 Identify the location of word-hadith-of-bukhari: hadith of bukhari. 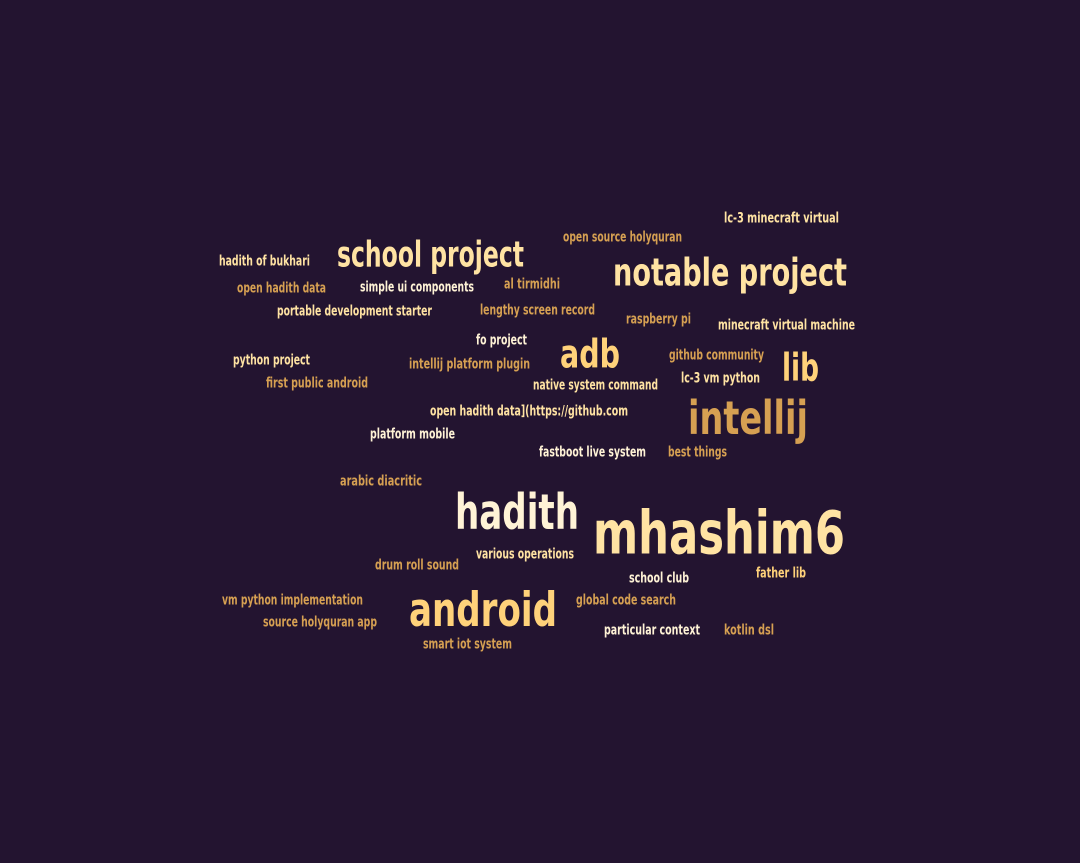
(264, 261).